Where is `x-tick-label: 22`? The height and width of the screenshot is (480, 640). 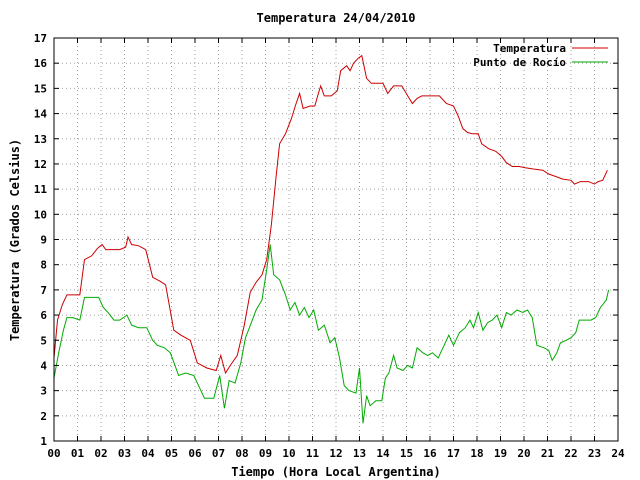
x-tick-label: 22 is located at coordinates (570, 453).